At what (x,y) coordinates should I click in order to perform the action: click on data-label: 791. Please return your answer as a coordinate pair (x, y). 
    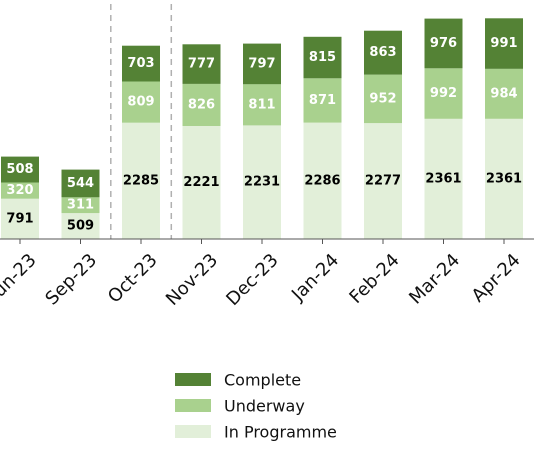
    Looking at the image, I should click on (19, 218).